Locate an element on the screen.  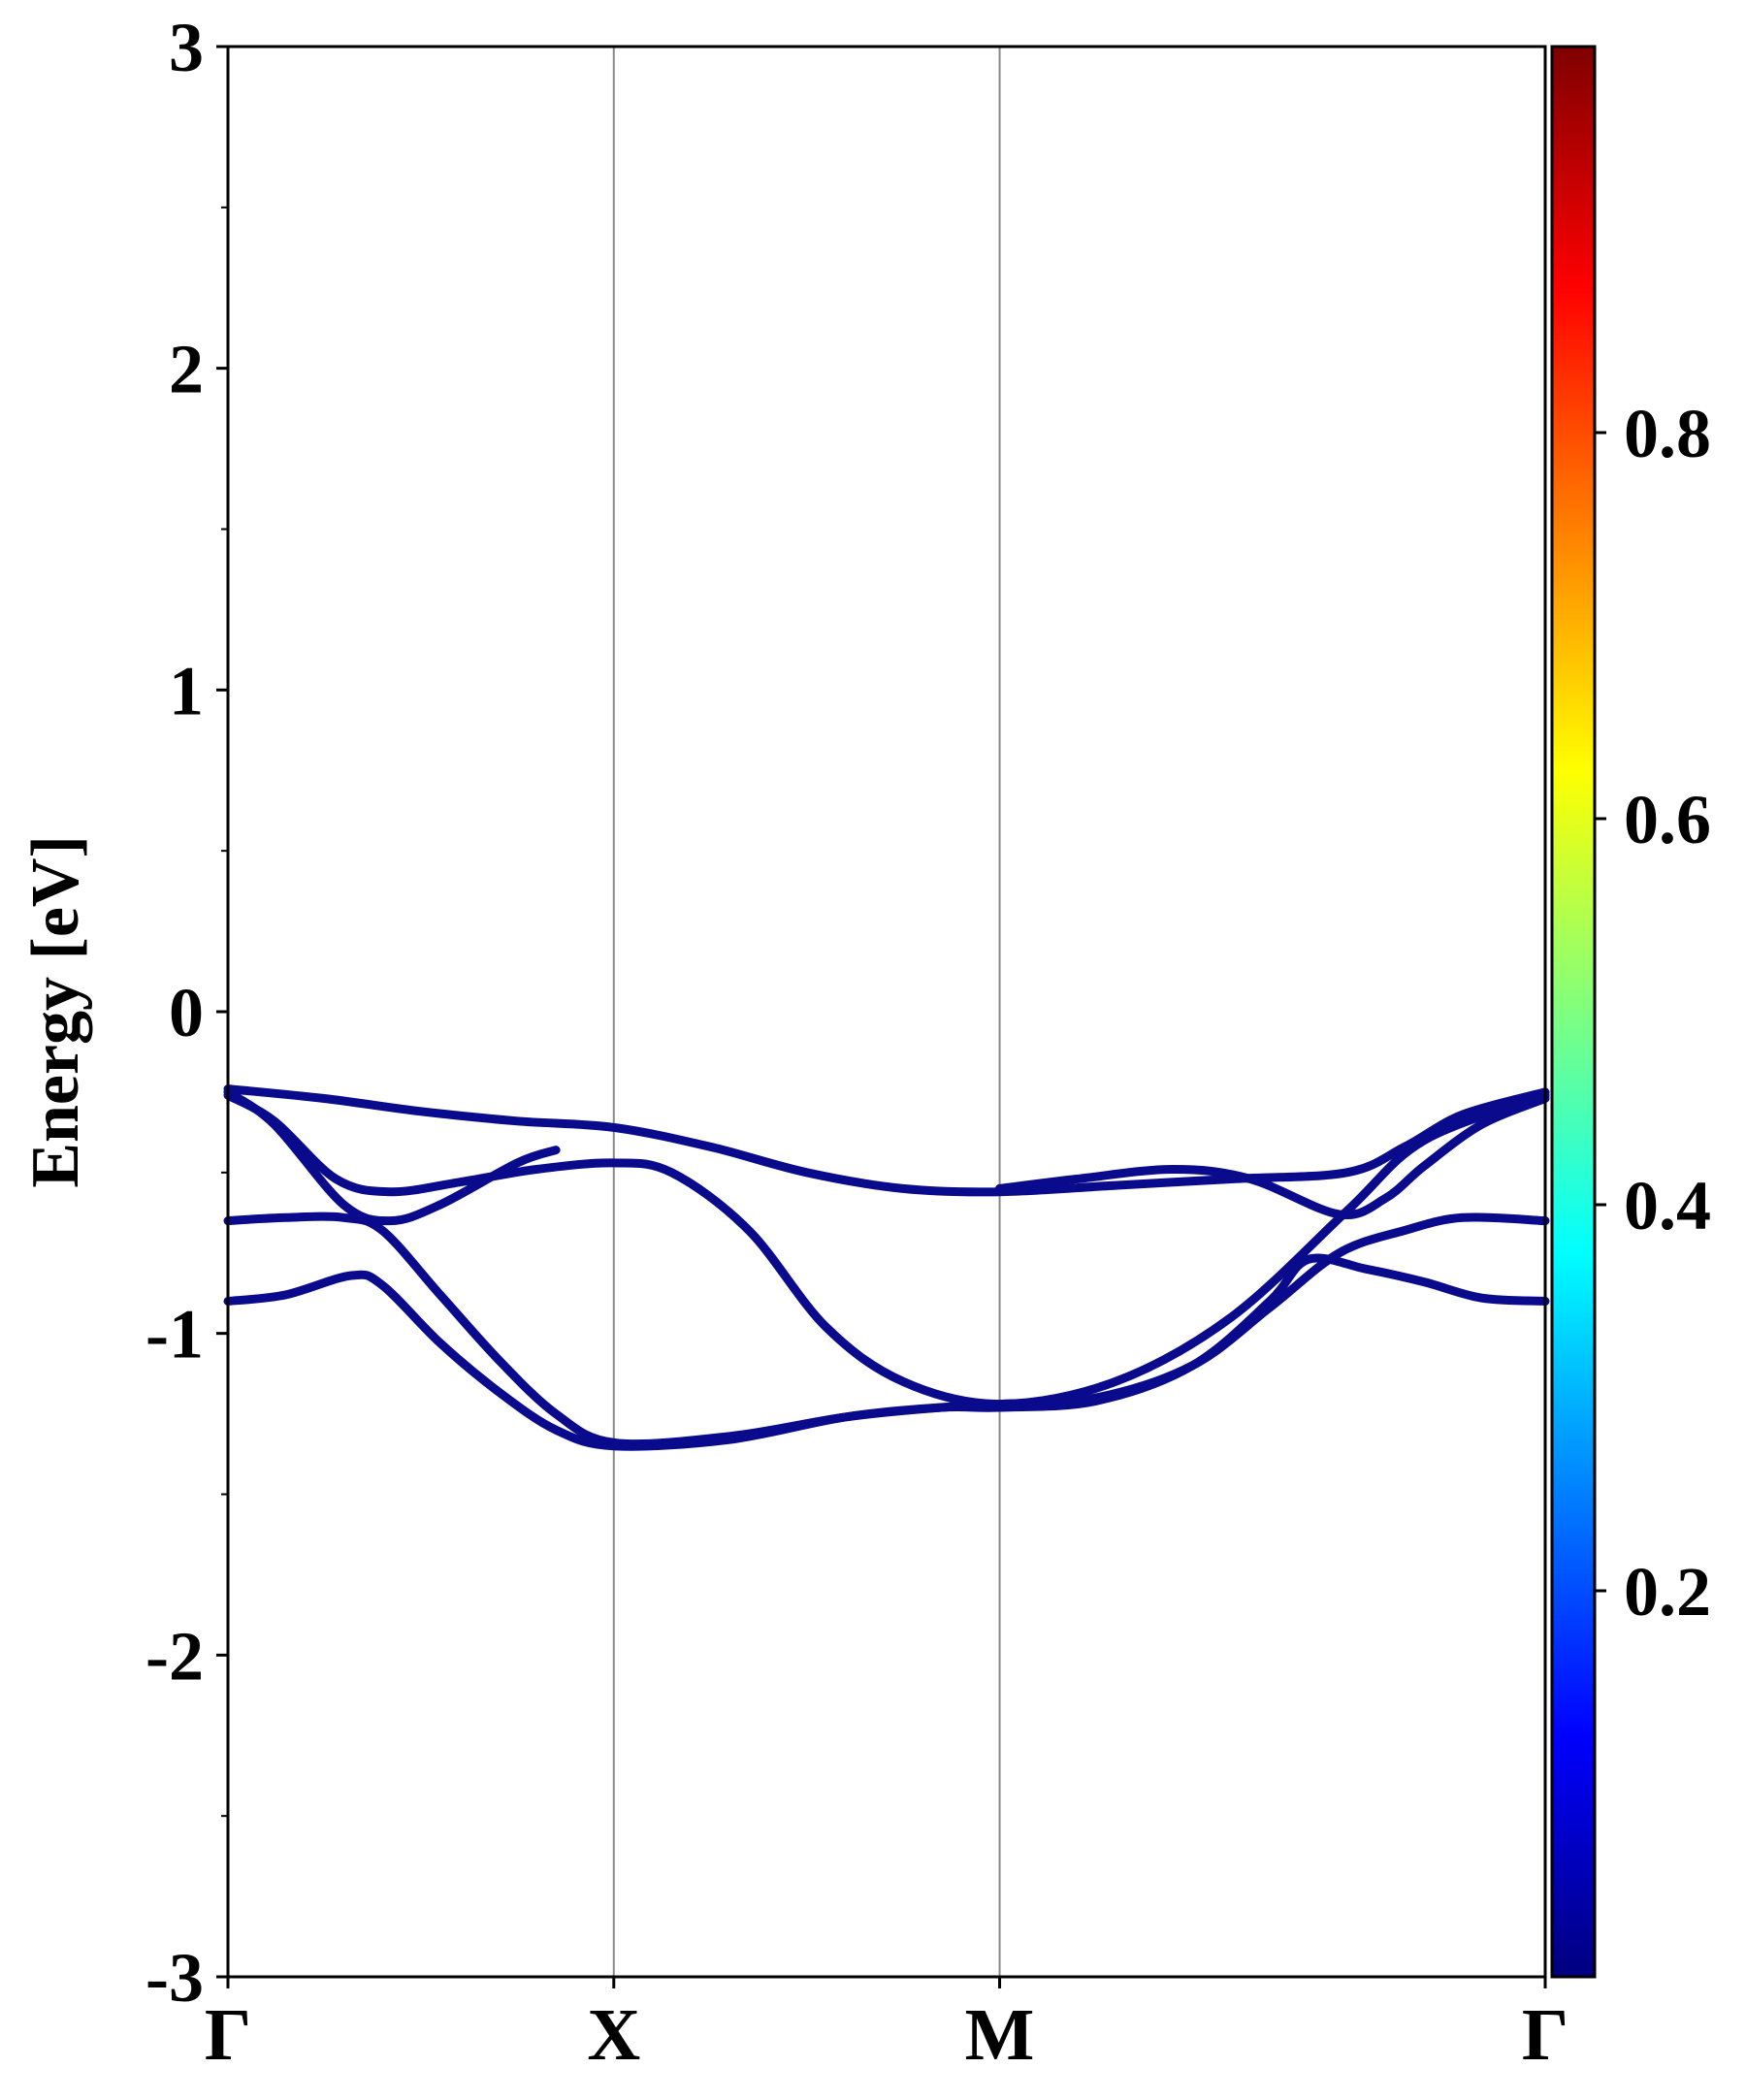
y-tick-label: -2 is located at coordinates (175, 1656).